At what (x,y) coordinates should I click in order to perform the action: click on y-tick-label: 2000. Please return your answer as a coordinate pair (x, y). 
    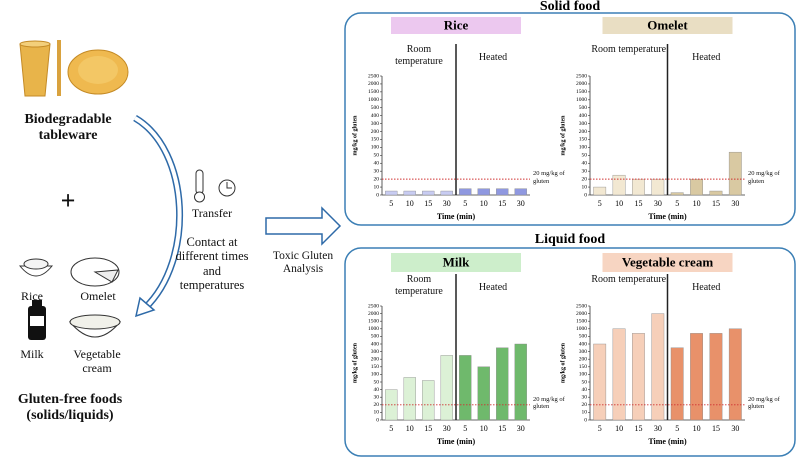
    Looking at the image, I should click on (581, 314).